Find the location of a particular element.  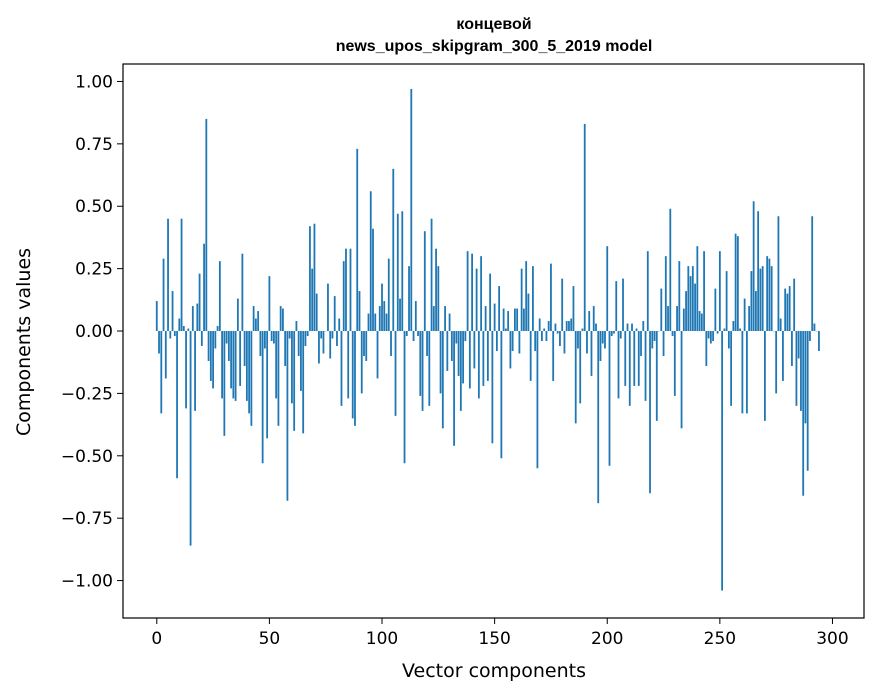

x-tick-label: 100 is located at coordinates (382, 639).